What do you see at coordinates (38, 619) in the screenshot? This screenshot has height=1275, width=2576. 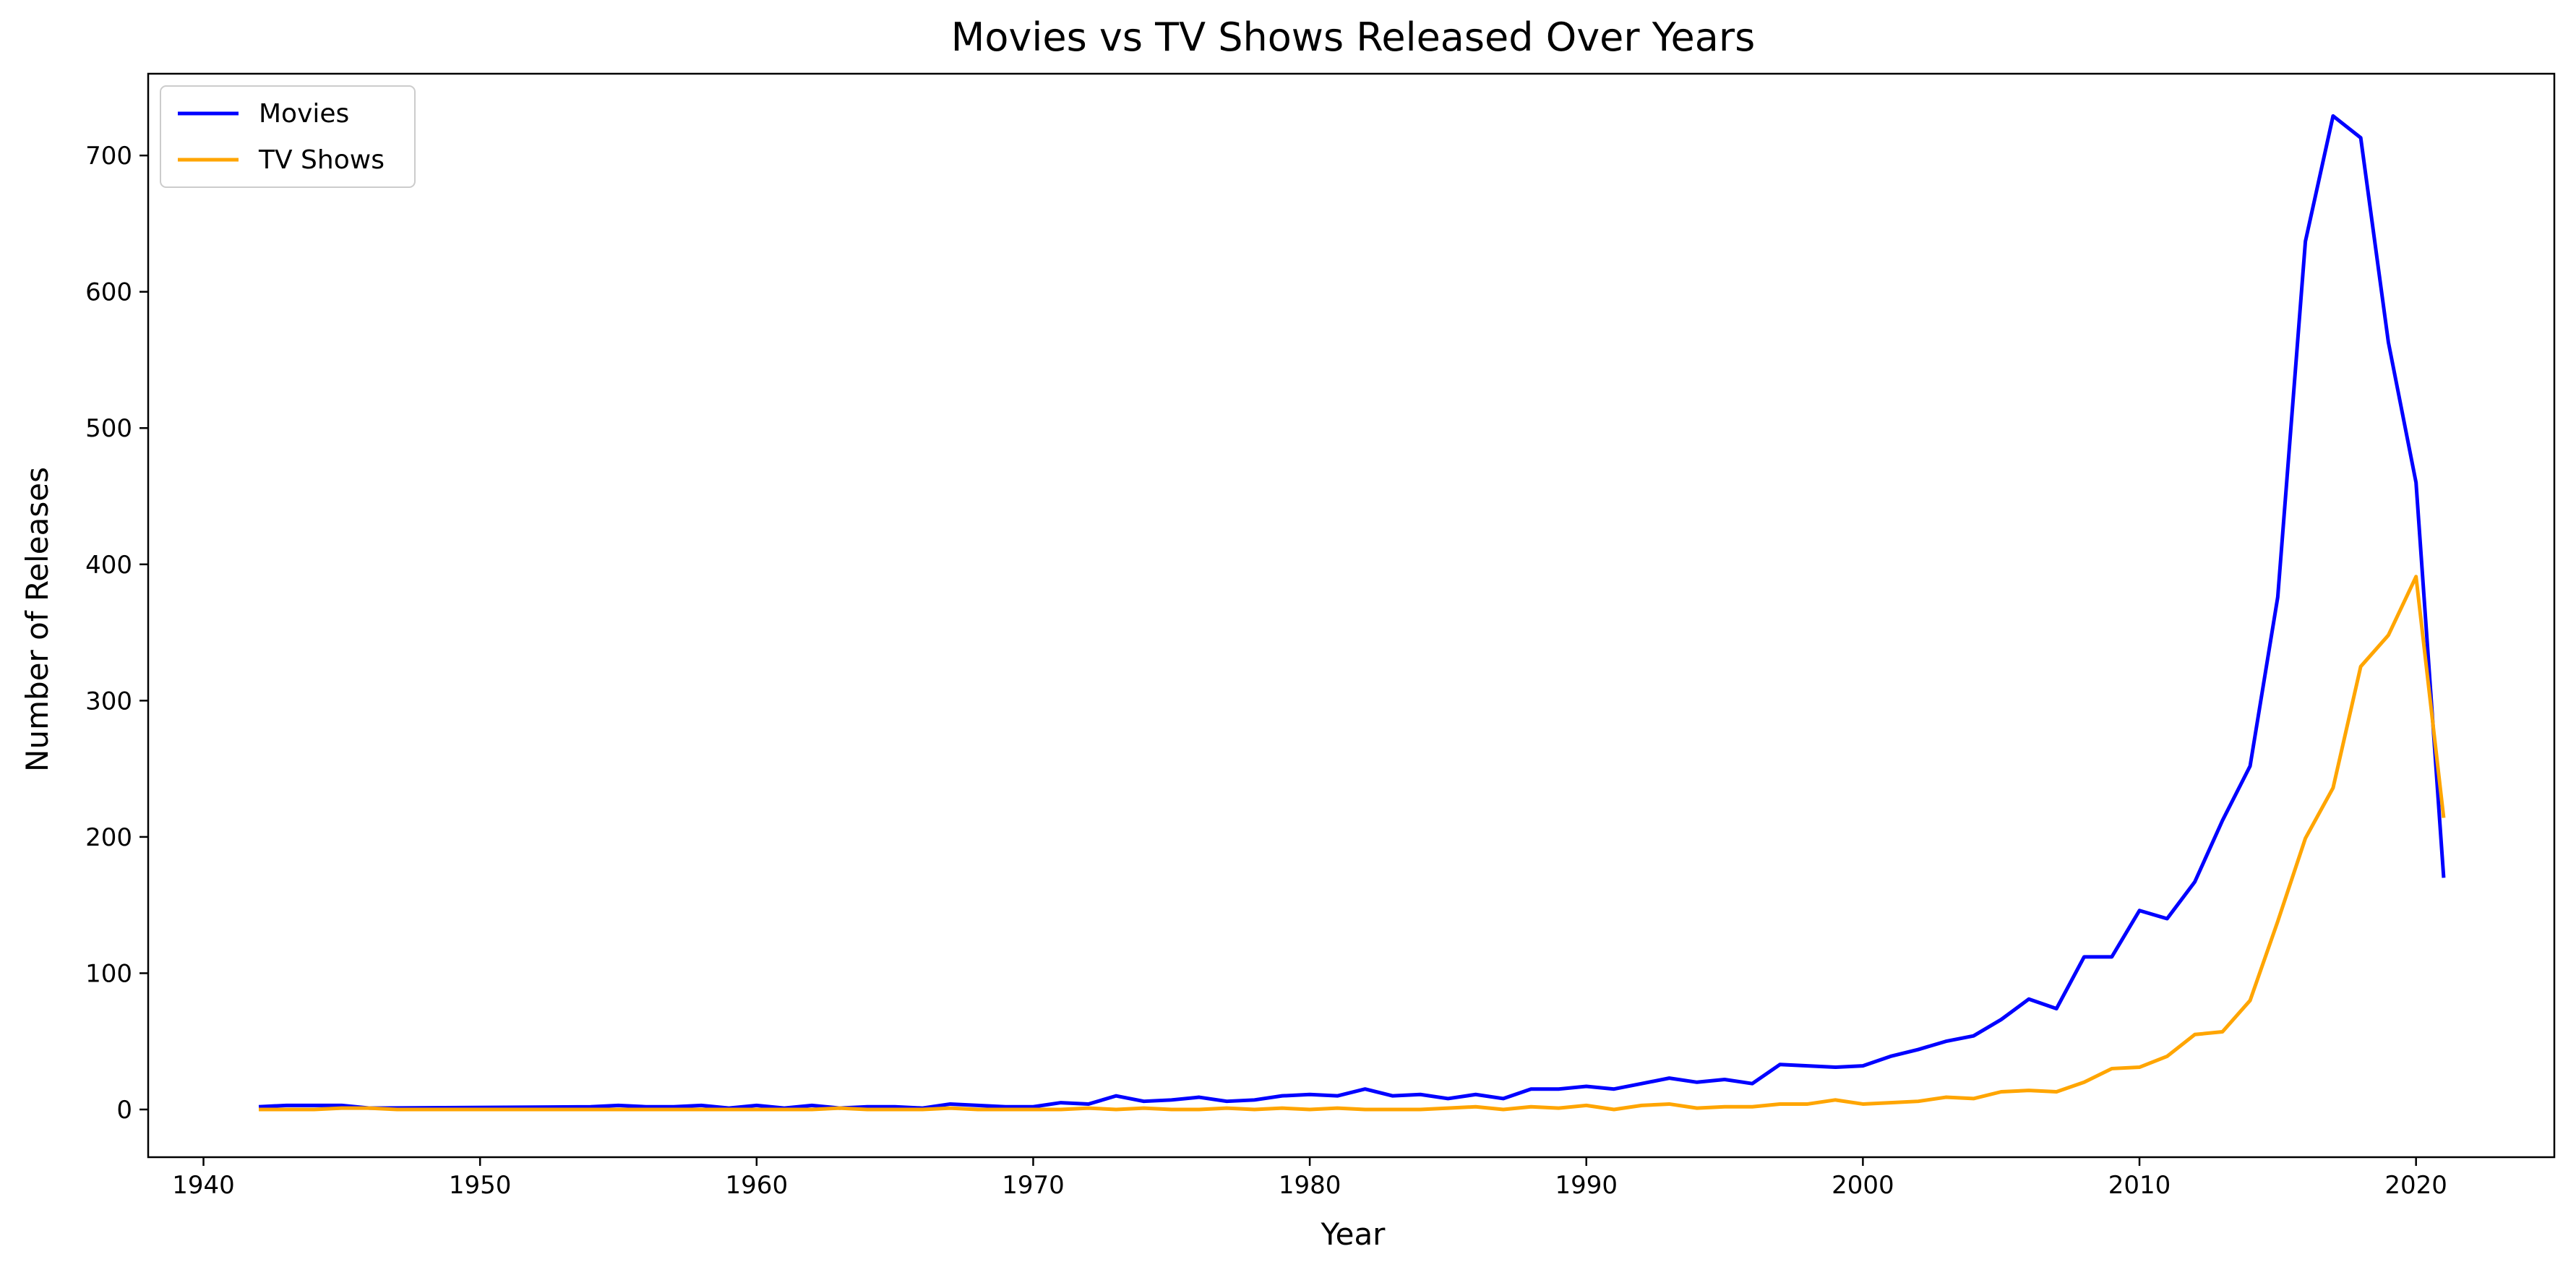 I see `y-axis-title: Number of Releases` at bounding box center [38, 619].